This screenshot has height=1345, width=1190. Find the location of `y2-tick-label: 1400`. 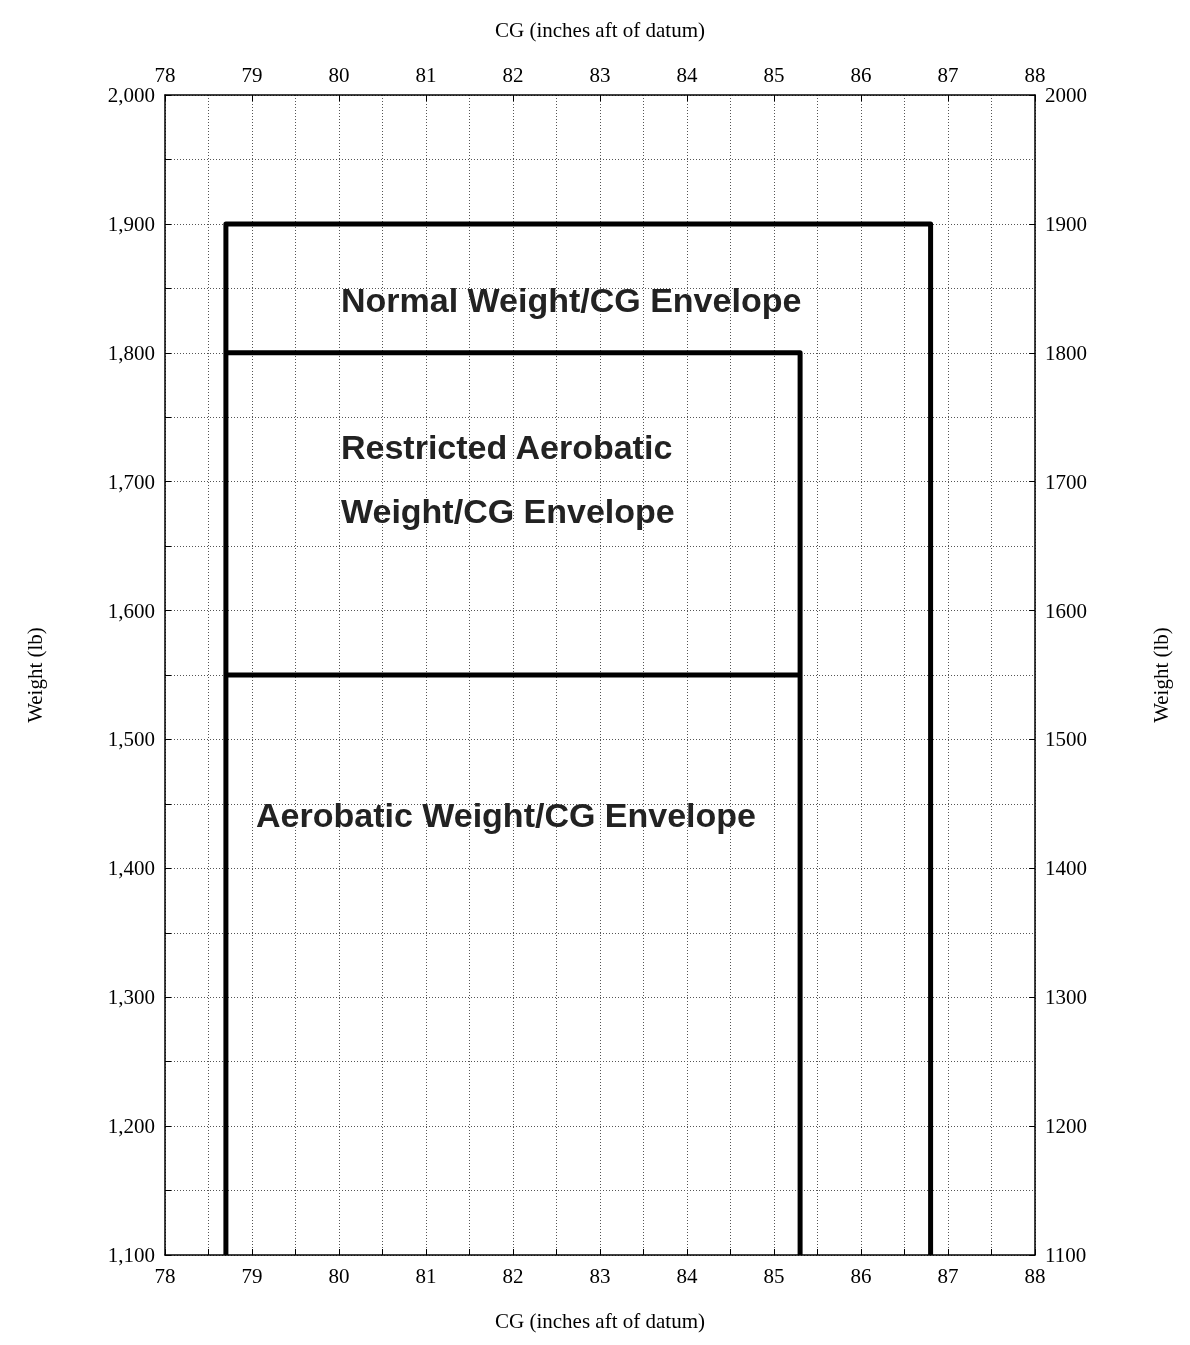

y2-tick-label: 1400 is located at coordinates (1066, 868).